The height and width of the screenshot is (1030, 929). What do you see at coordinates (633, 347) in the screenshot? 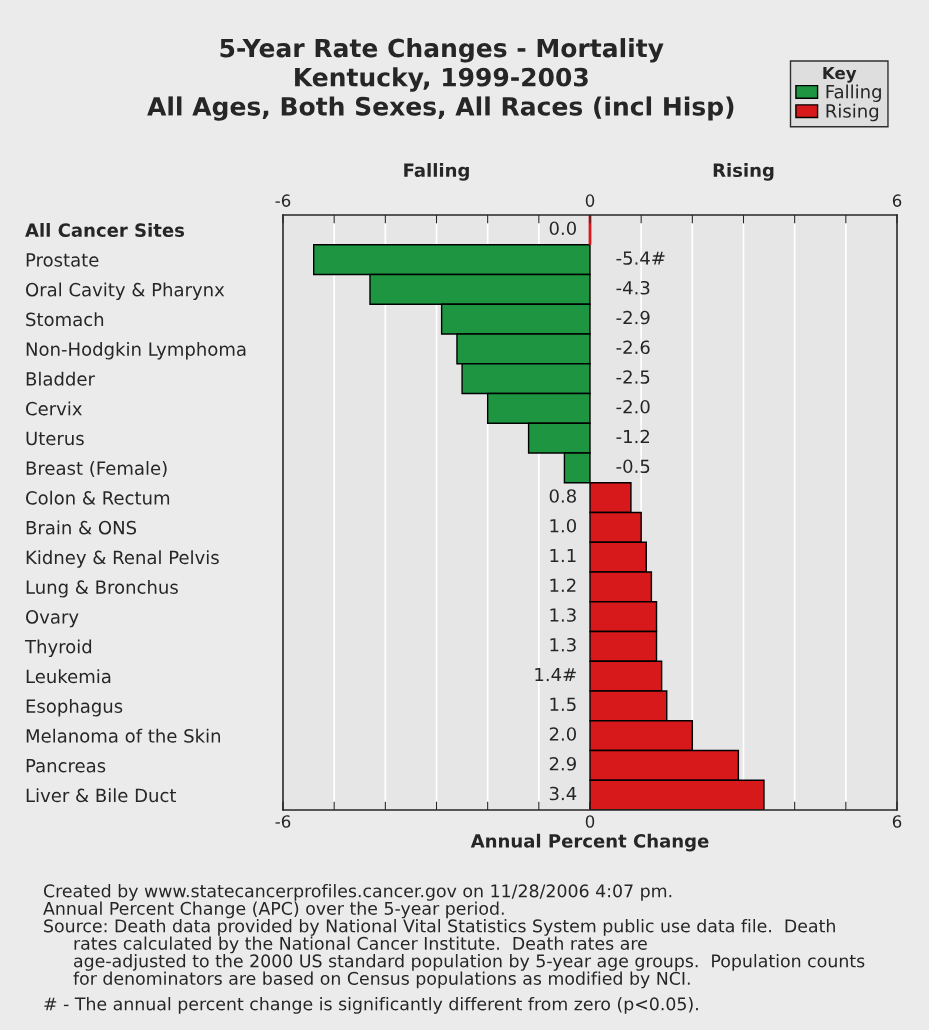
I see `text: -2.6` at bounding box center [633, 347].